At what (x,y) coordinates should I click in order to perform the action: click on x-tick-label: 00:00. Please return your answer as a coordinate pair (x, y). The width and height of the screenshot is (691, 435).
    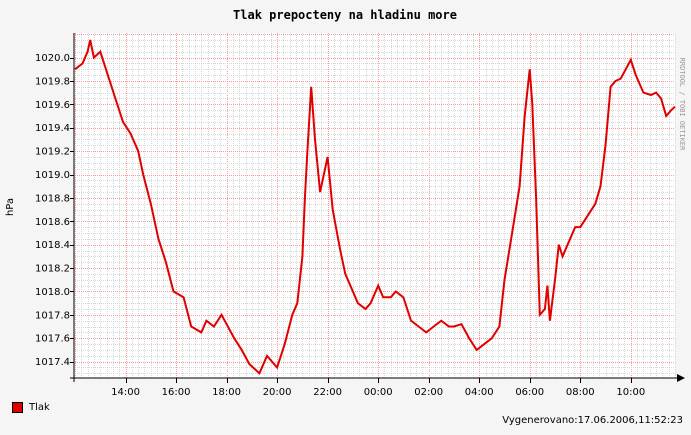
    Looking at the image, I should click on (378, 392).